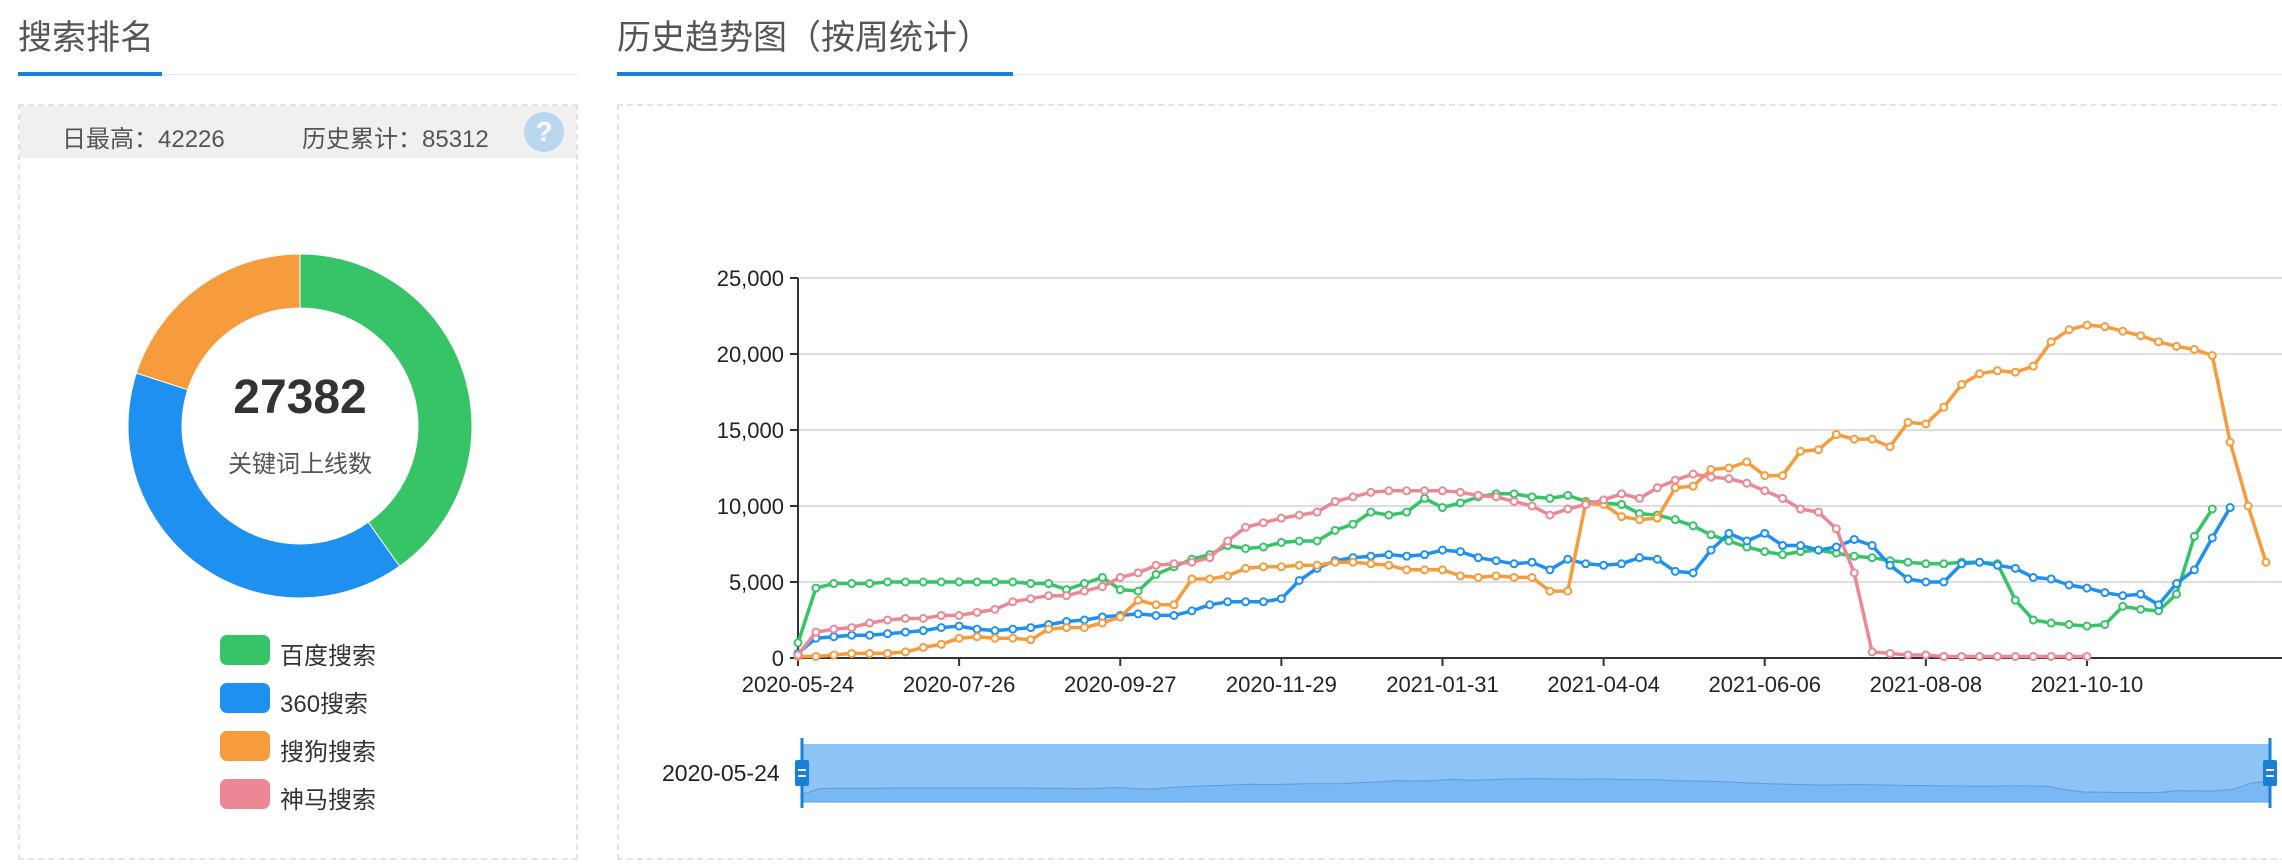 The height and width of the screenshot is (866, 2282). I want to click on zoom-handle-left, so click(802, 773).